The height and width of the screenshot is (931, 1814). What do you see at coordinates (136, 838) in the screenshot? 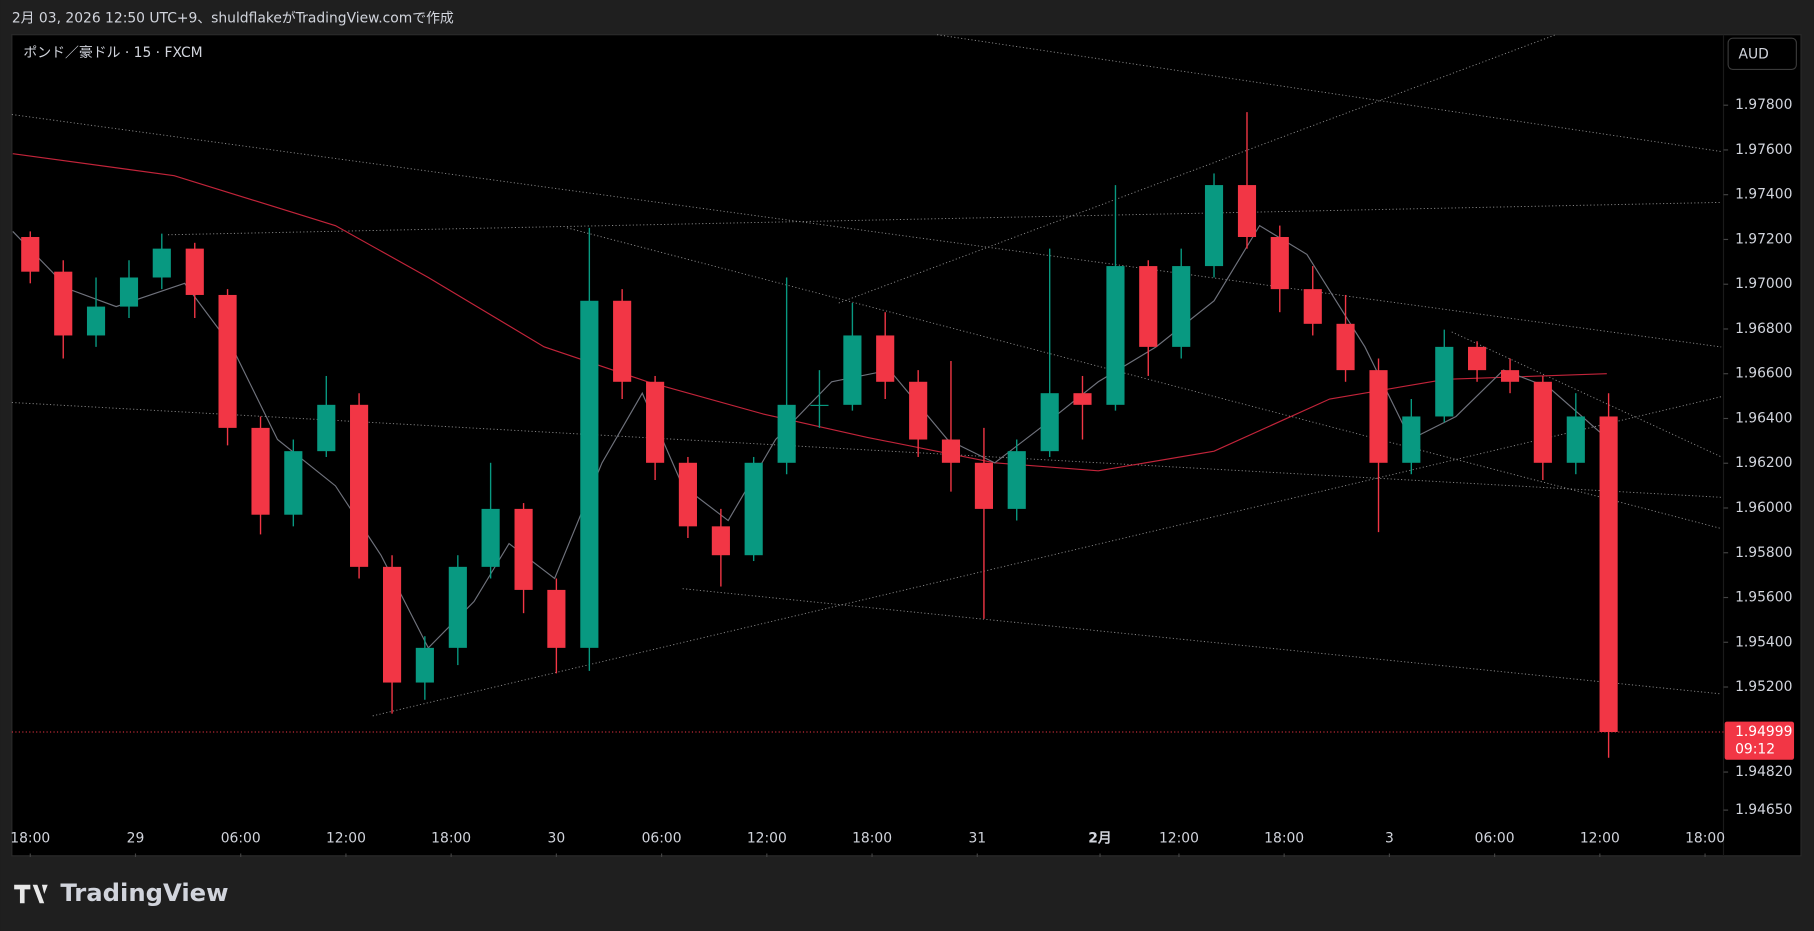
I see `x-tick-label: 29` at bounding box center [136, 838].